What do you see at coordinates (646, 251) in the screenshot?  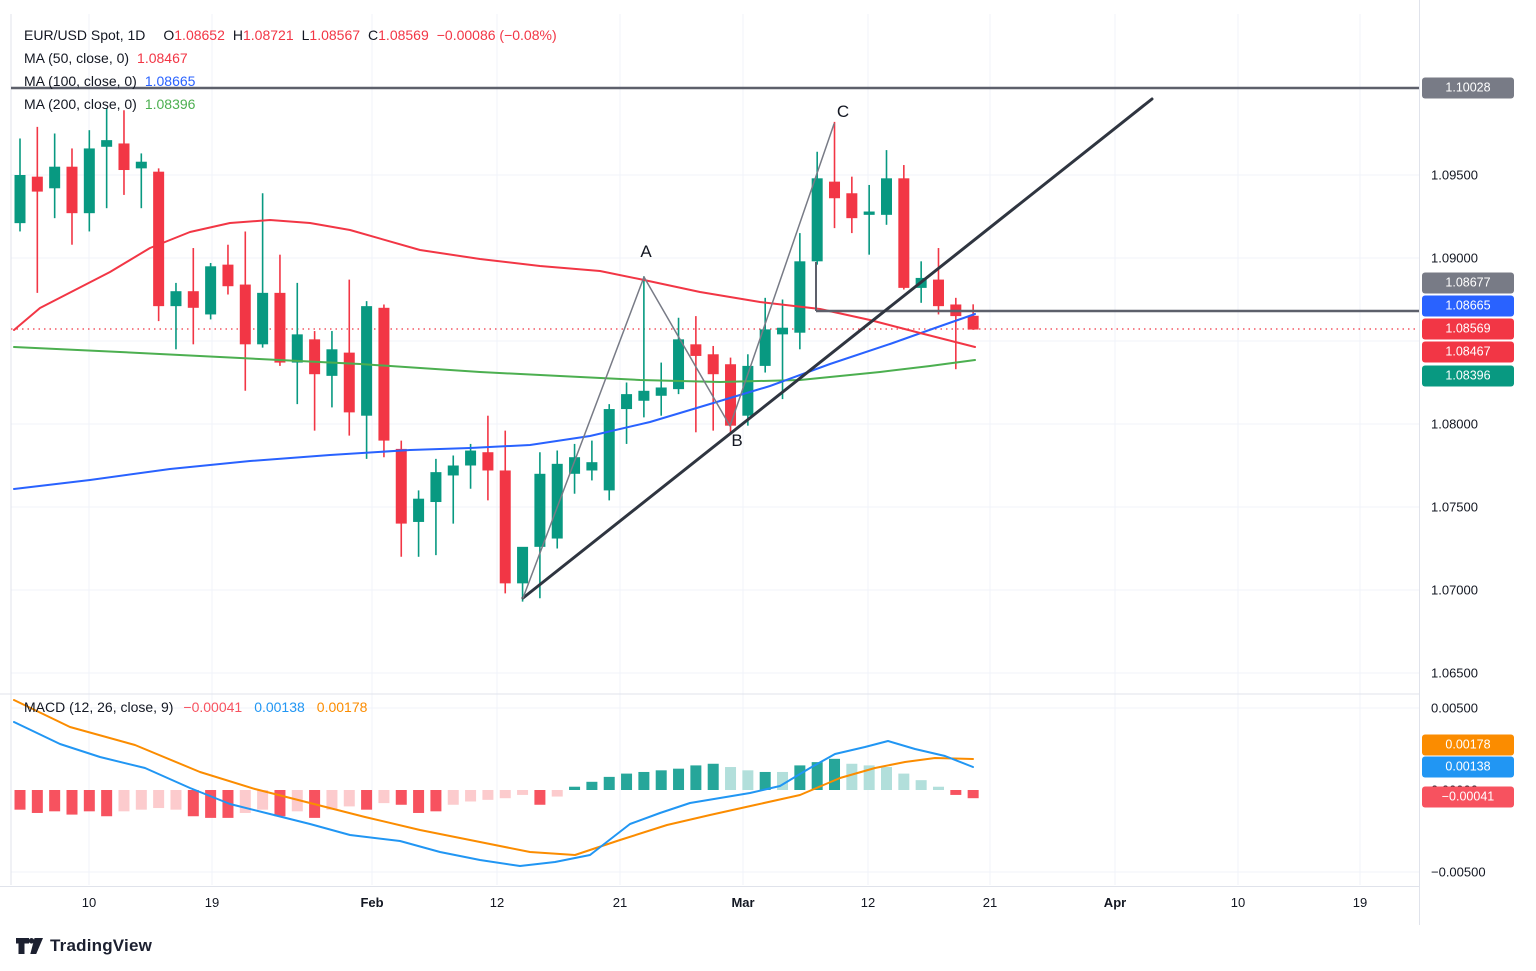 I see `wave-label-a: A` at bounding box center [646, 251].